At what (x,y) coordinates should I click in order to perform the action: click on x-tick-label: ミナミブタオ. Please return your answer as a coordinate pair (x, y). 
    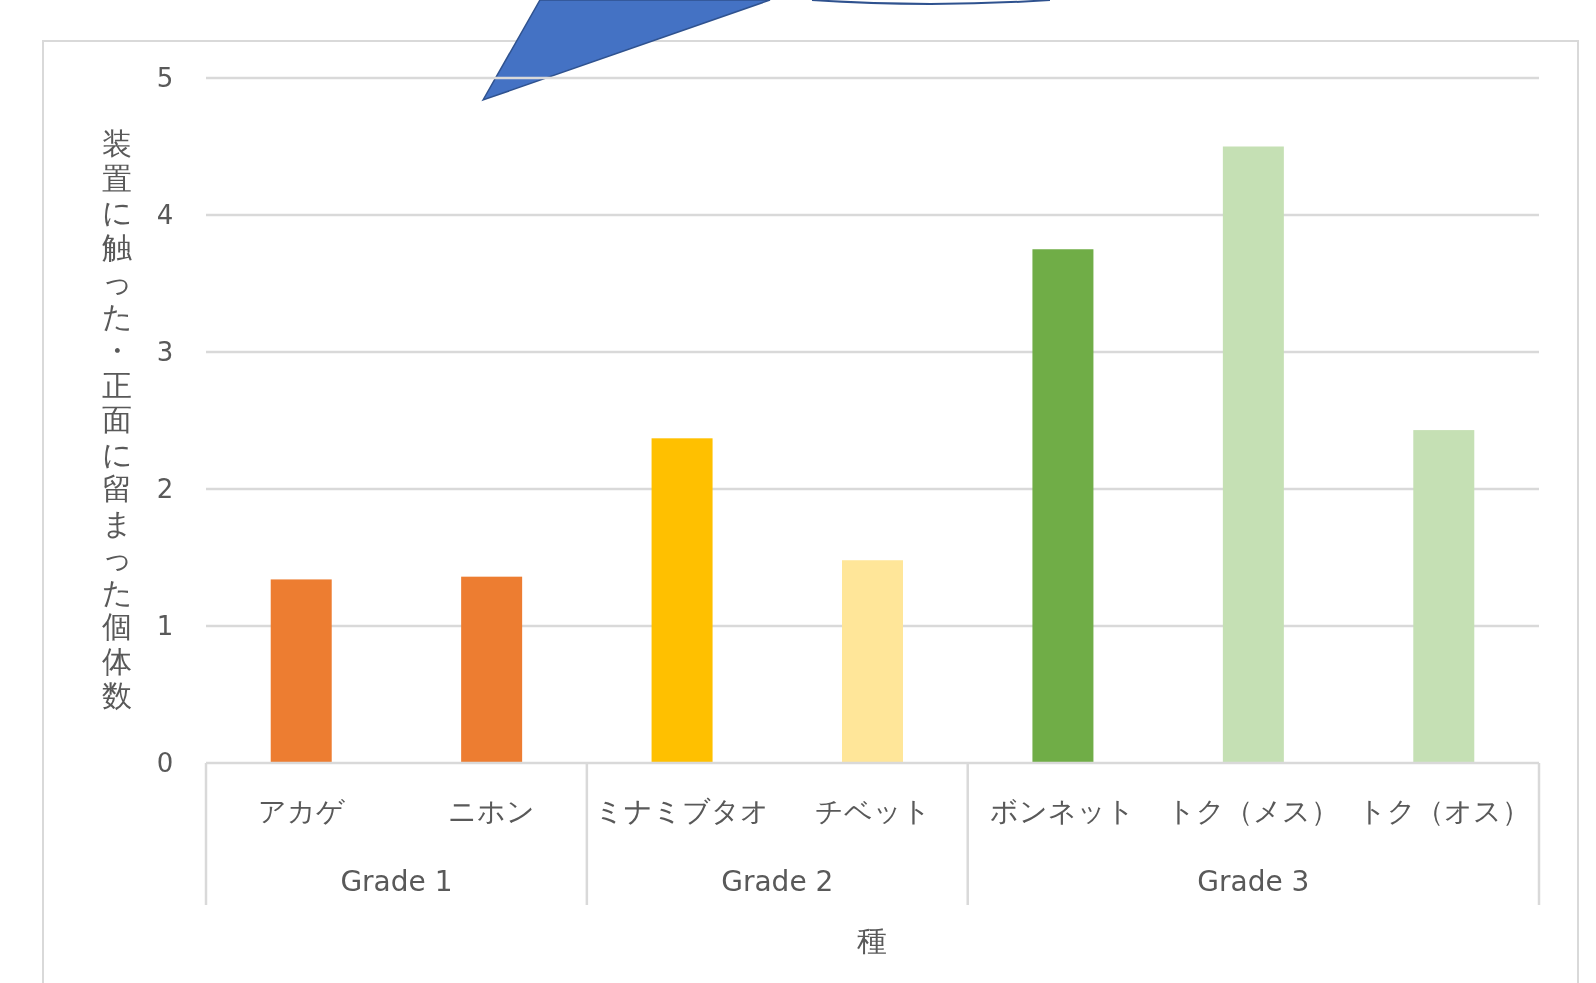
    Looking at the image, I should click on (682, 811).